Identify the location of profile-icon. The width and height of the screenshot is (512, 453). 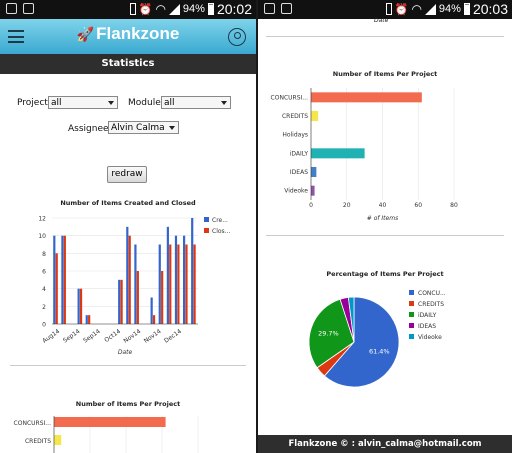
(237, 37).